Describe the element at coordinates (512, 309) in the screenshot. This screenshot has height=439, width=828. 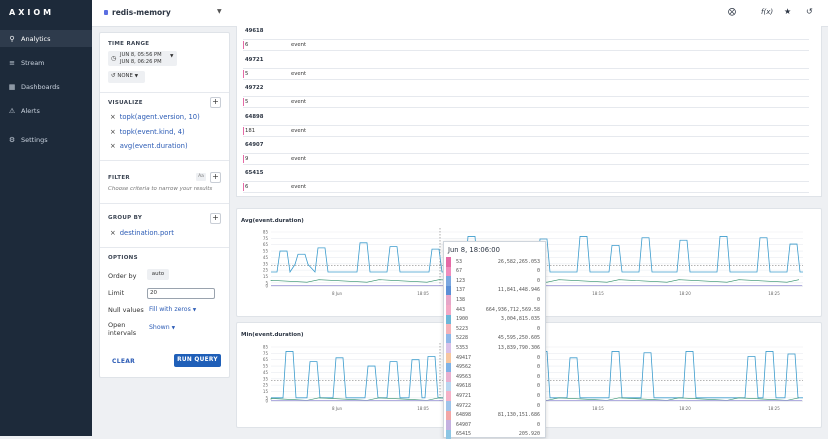
I see `tooltip-value: 664,936,712,569.58` at that location.